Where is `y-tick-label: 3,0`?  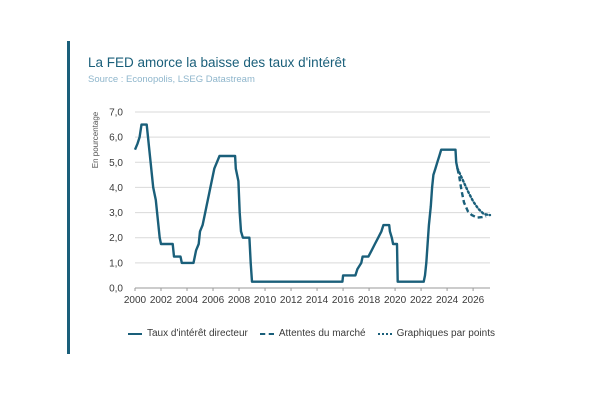
y-tick-label: 3,0 is located at coordinates (116, 213).